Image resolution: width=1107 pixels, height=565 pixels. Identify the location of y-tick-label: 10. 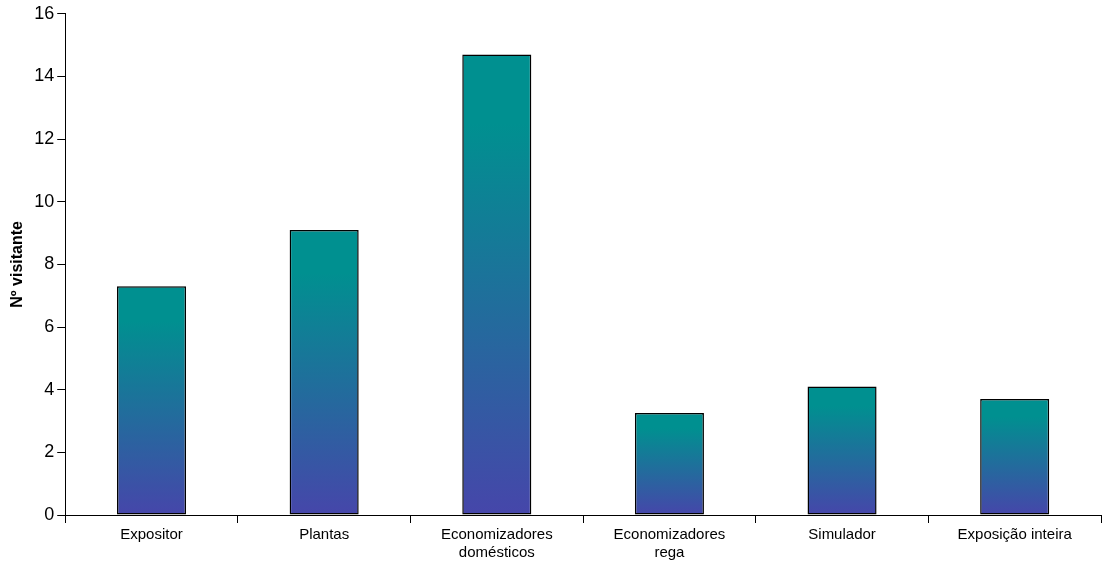
(44, 200).